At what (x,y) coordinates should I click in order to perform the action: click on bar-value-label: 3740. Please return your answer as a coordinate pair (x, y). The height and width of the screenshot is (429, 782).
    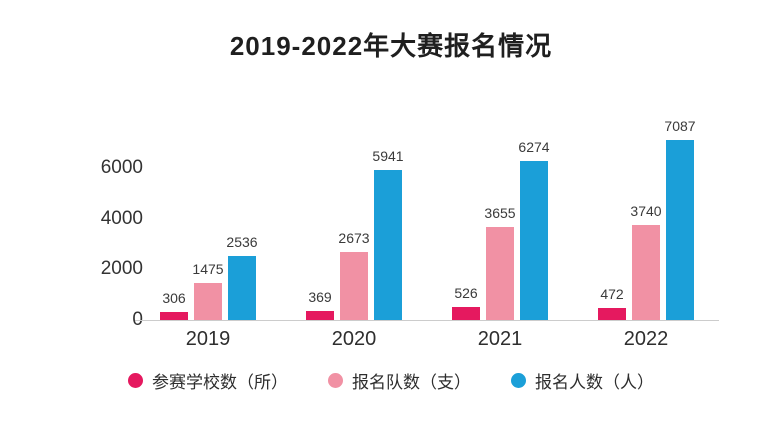
    Looking at the image, I should click on (646, 211).